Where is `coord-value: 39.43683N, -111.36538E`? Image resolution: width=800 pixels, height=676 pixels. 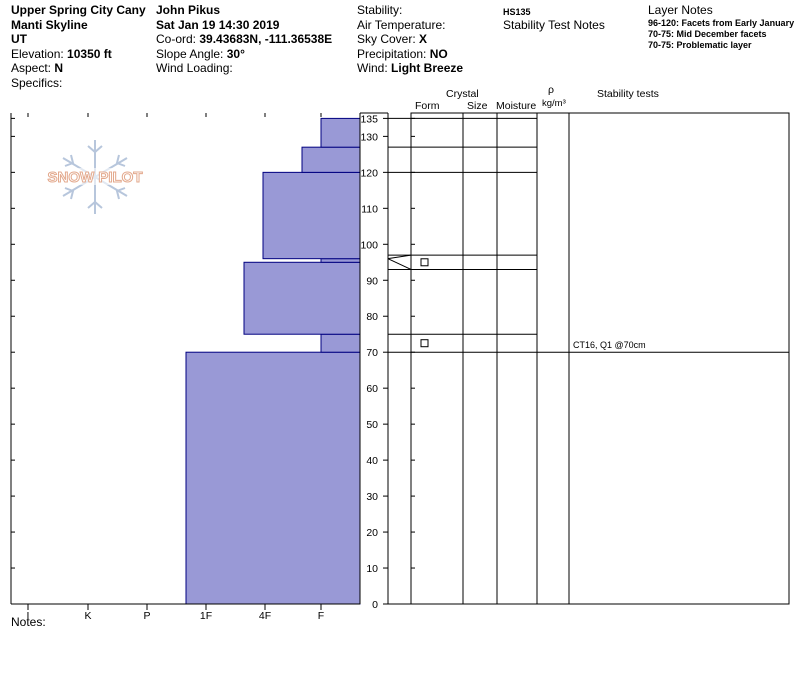 coord-value: 39.43683N, -111.36538E is located at coordinates (266, 39).